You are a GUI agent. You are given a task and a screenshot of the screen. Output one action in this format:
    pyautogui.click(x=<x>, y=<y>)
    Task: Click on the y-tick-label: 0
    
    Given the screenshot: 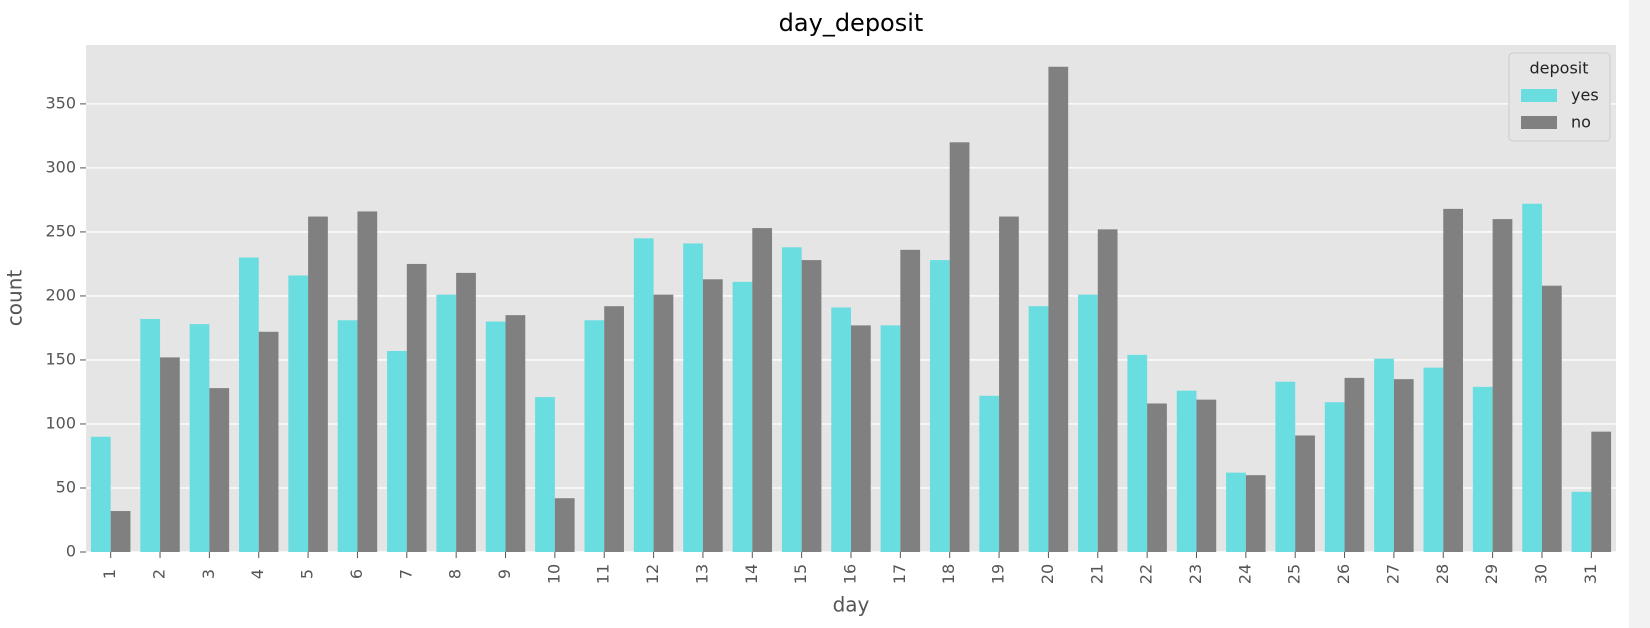 What is the action you would take?
    pyautogui.click(x=71, y=551)
    